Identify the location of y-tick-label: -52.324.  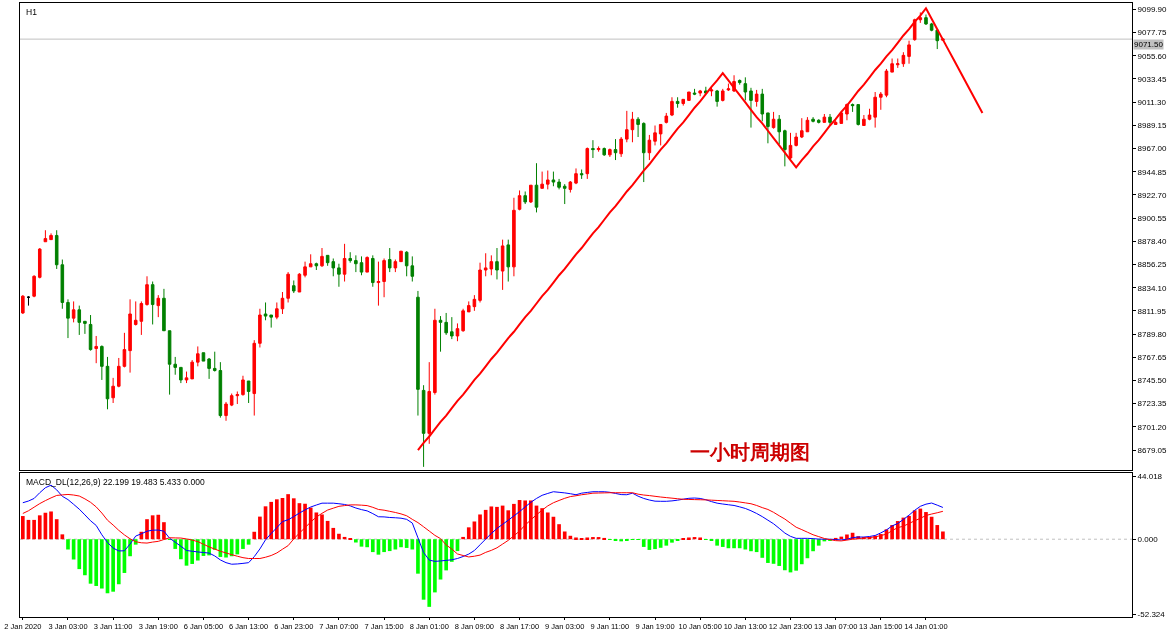
(1151, 614).